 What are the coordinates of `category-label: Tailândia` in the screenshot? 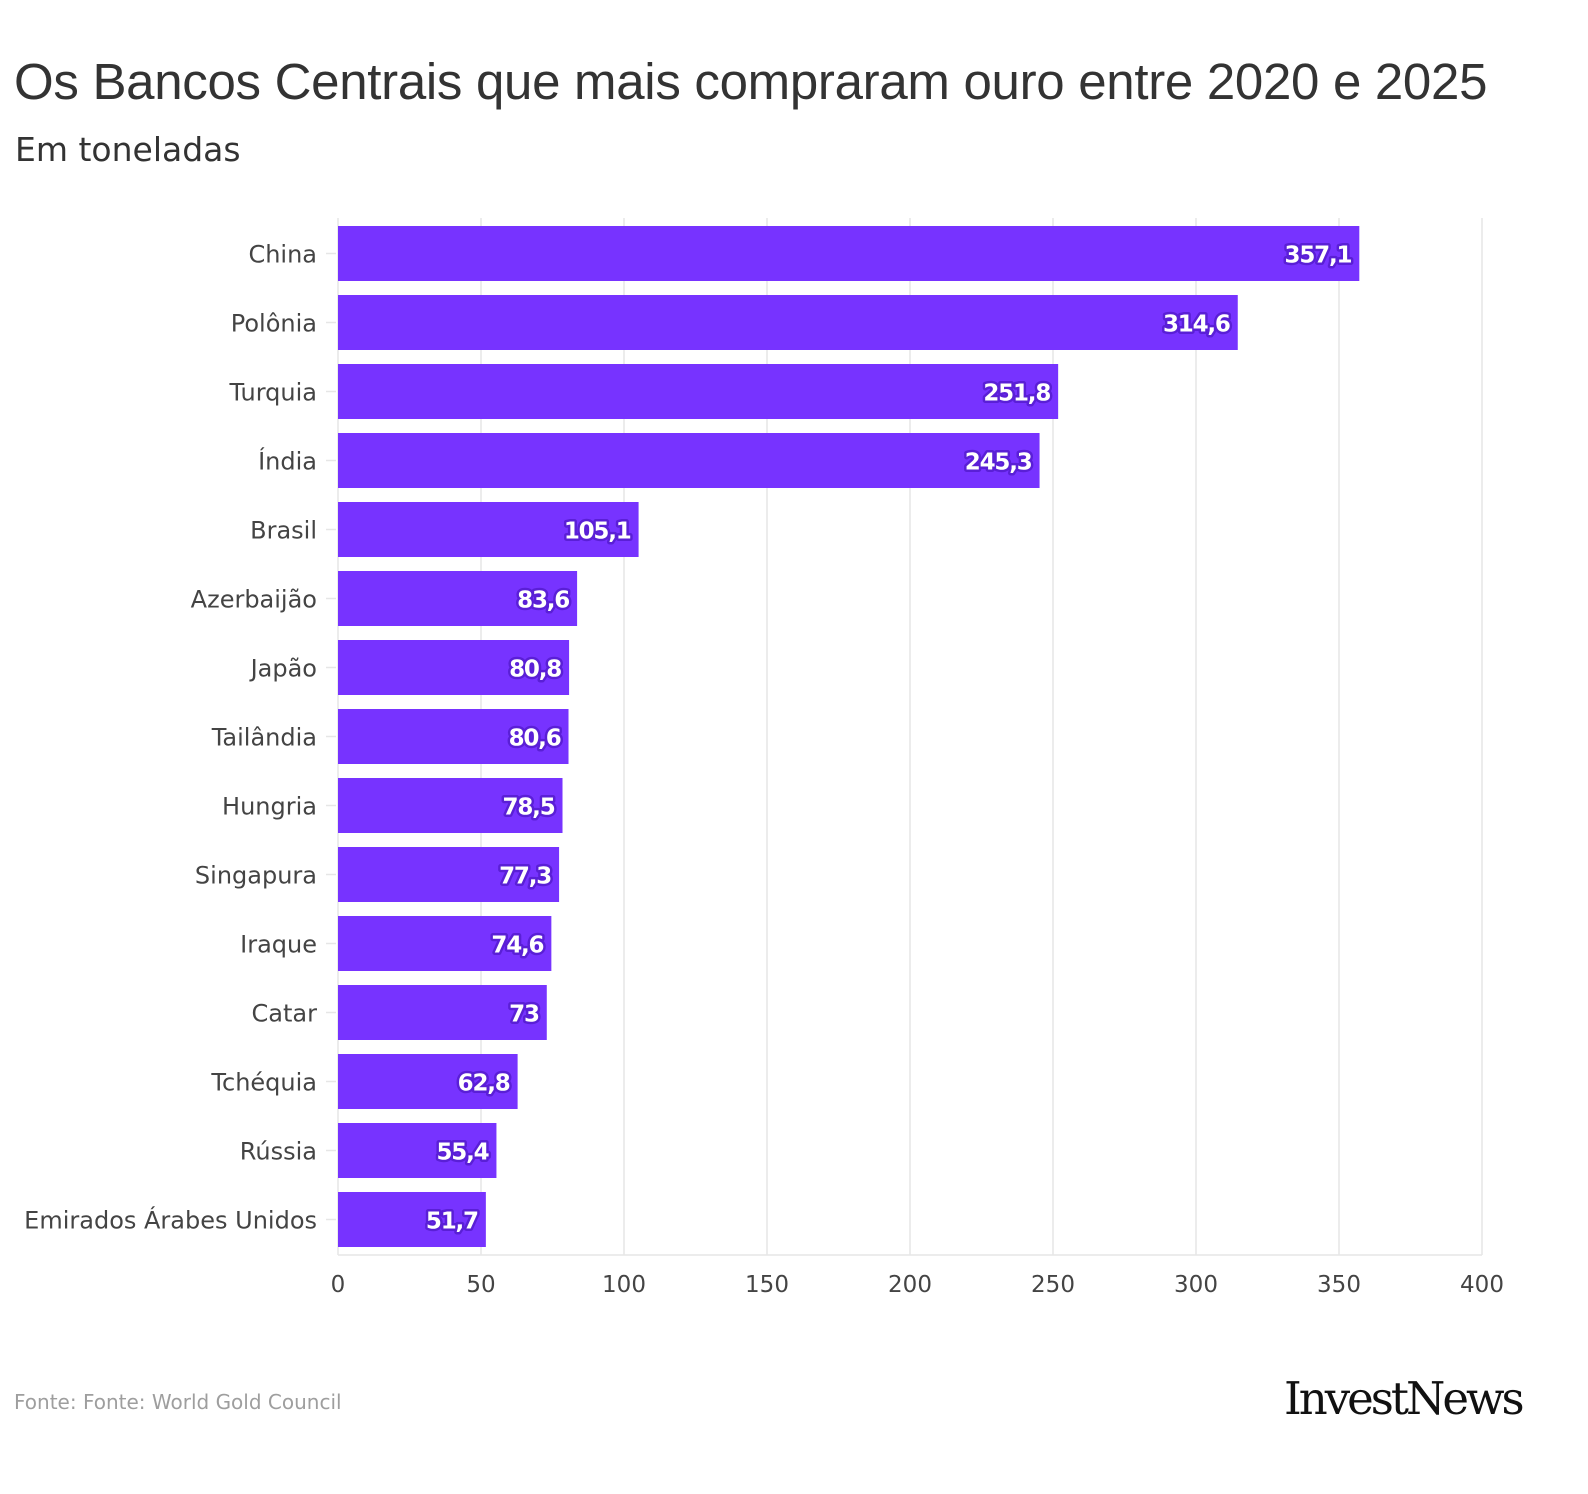 It's located at (264, 738).